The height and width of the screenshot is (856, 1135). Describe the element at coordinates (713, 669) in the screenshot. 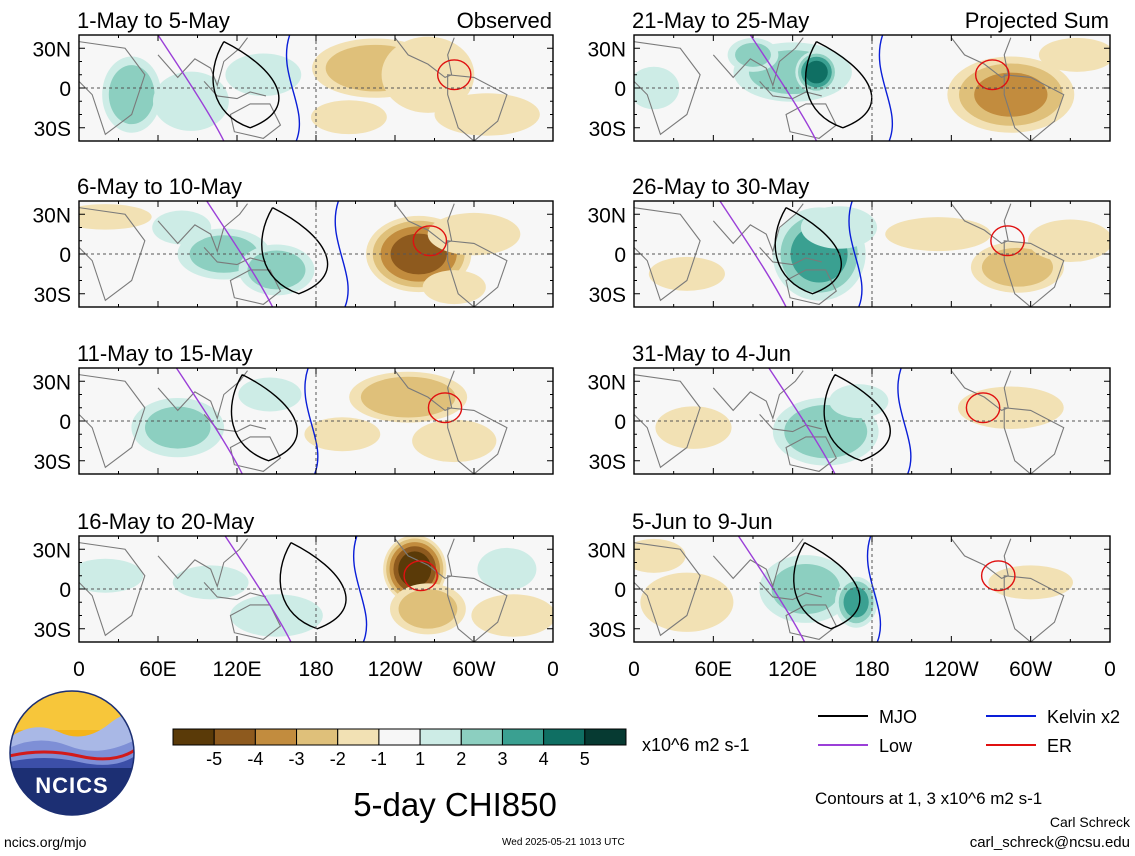

I see `x-tick-label: 60E` at that location.